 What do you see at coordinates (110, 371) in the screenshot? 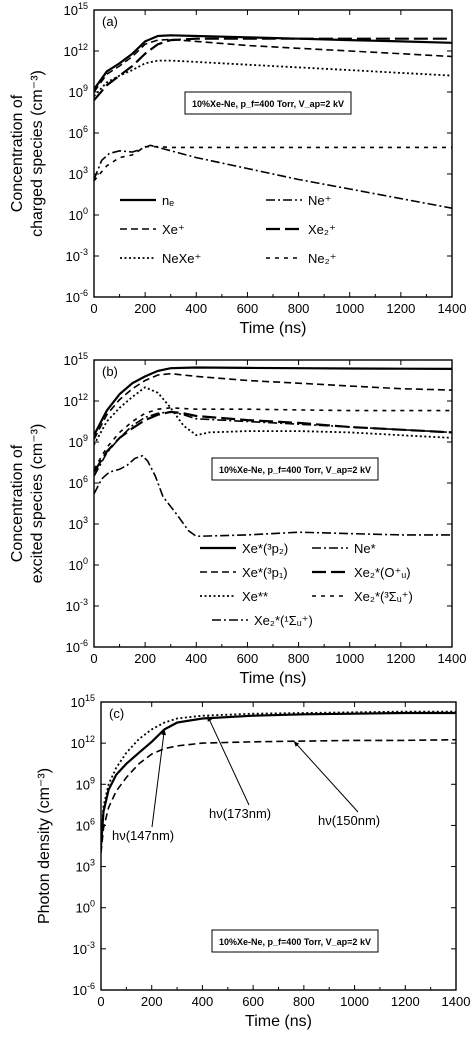
I see `panel-tag: (b)` at bounding box center [110, 371].